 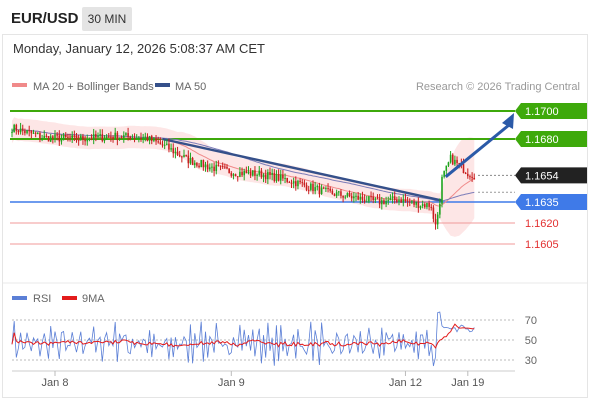 What do you see at coordinates (93, 299) in the screenshot?
I see `ma9-legend-label: 9MA` at bounding box center [93, 299].